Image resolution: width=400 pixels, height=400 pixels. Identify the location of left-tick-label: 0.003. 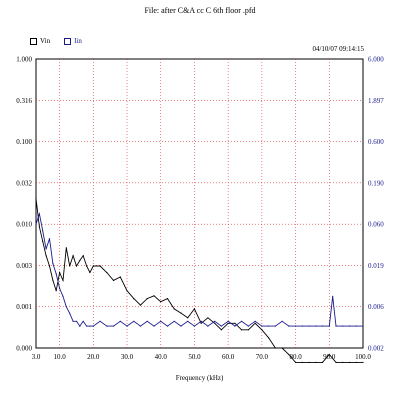
(24, 266).